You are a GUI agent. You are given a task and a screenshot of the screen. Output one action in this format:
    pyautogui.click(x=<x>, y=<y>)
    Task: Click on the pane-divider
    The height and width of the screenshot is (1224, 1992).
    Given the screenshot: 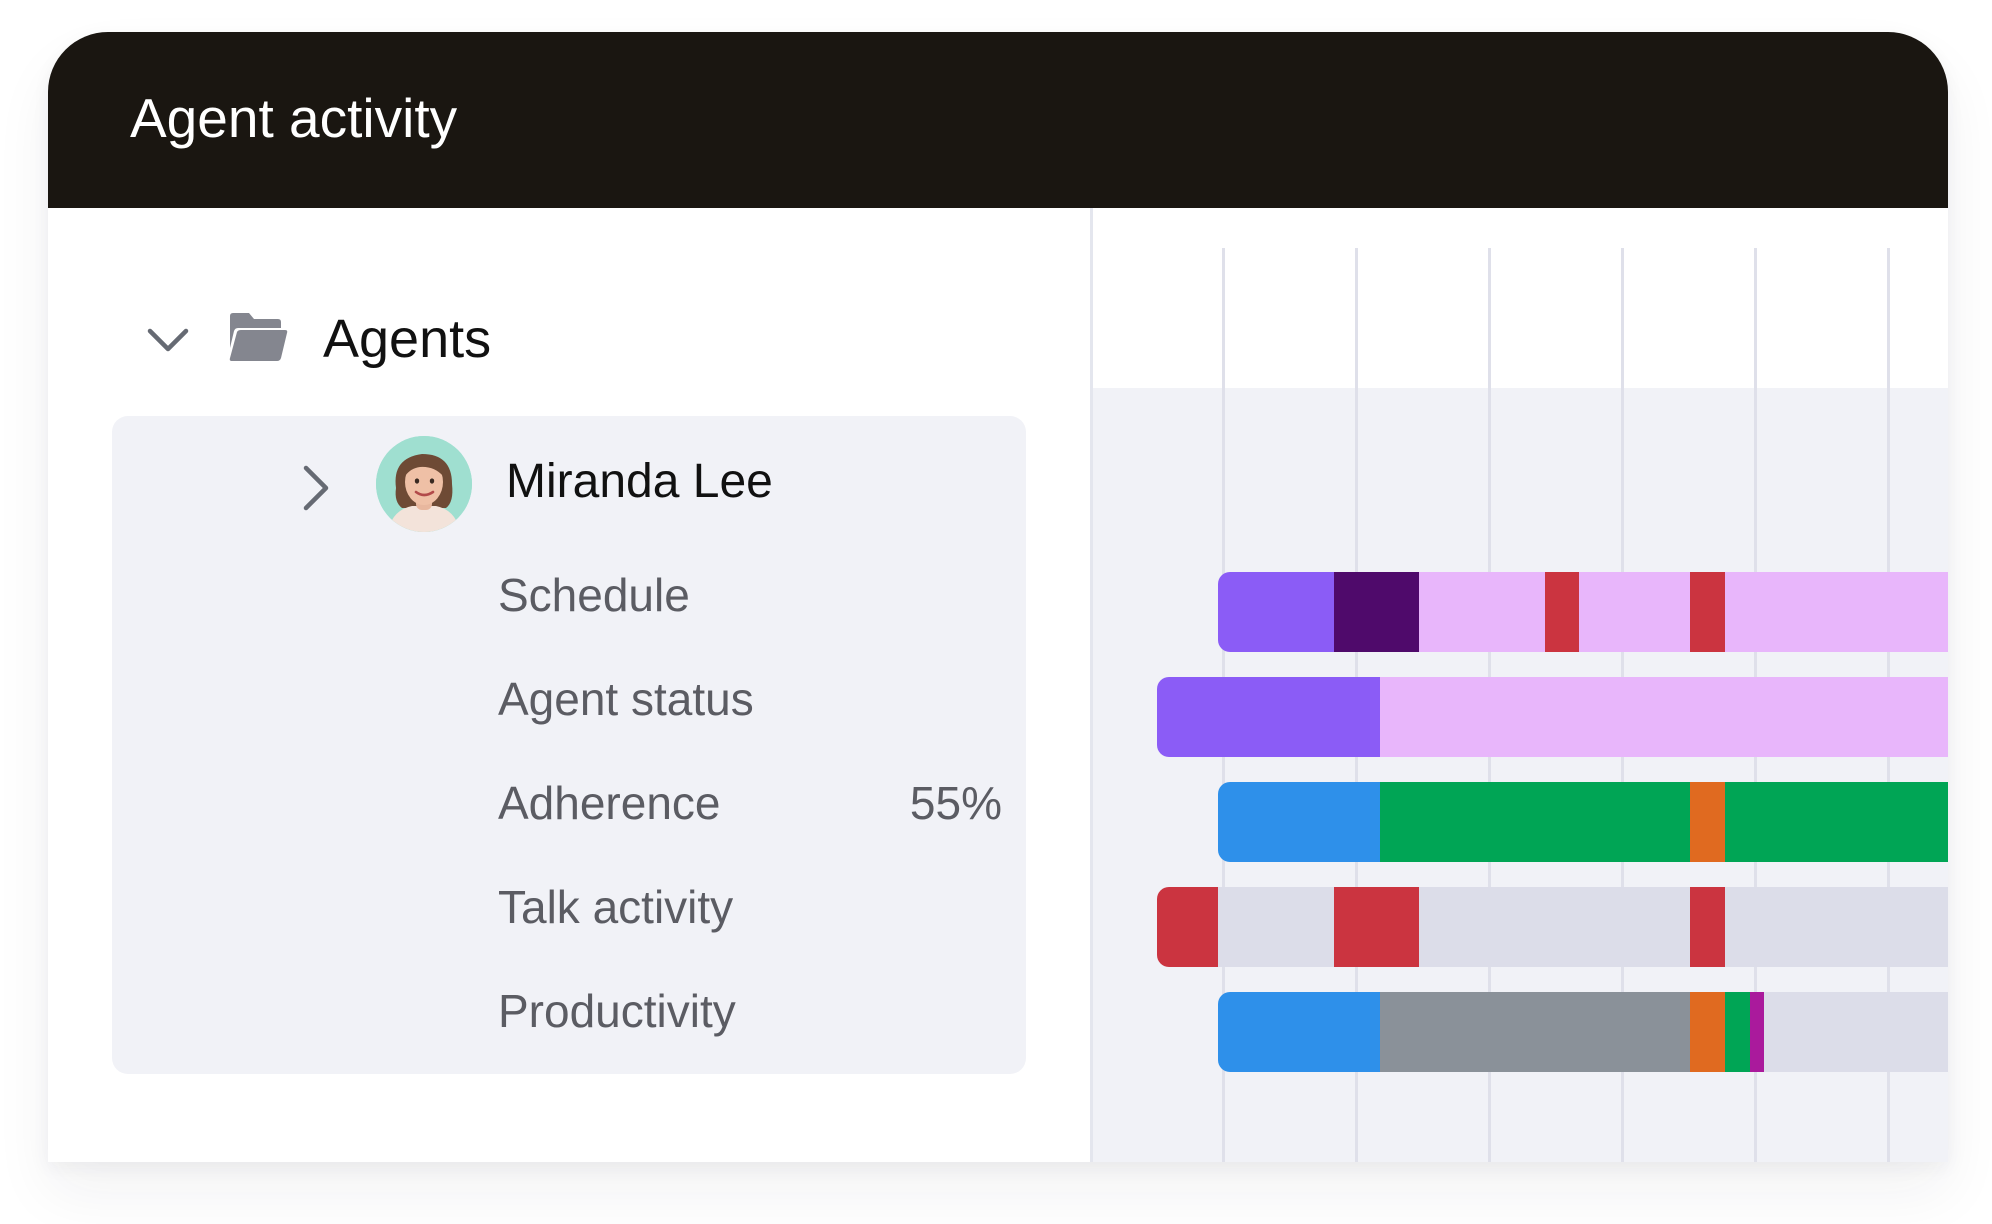 What is the action you would take?
    pyautogui.click(x=1091, y=685)
    